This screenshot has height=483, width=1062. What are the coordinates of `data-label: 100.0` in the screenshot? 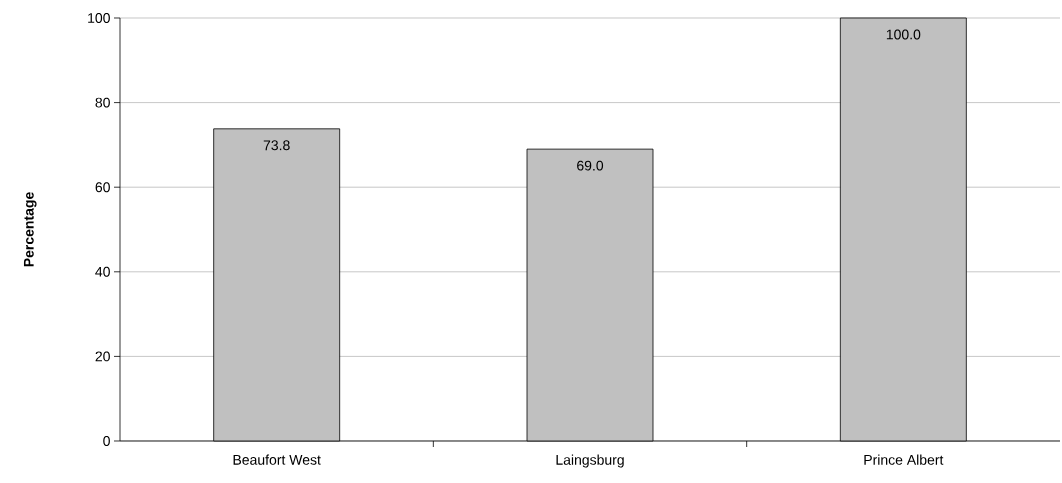 It's located at (903, 34).